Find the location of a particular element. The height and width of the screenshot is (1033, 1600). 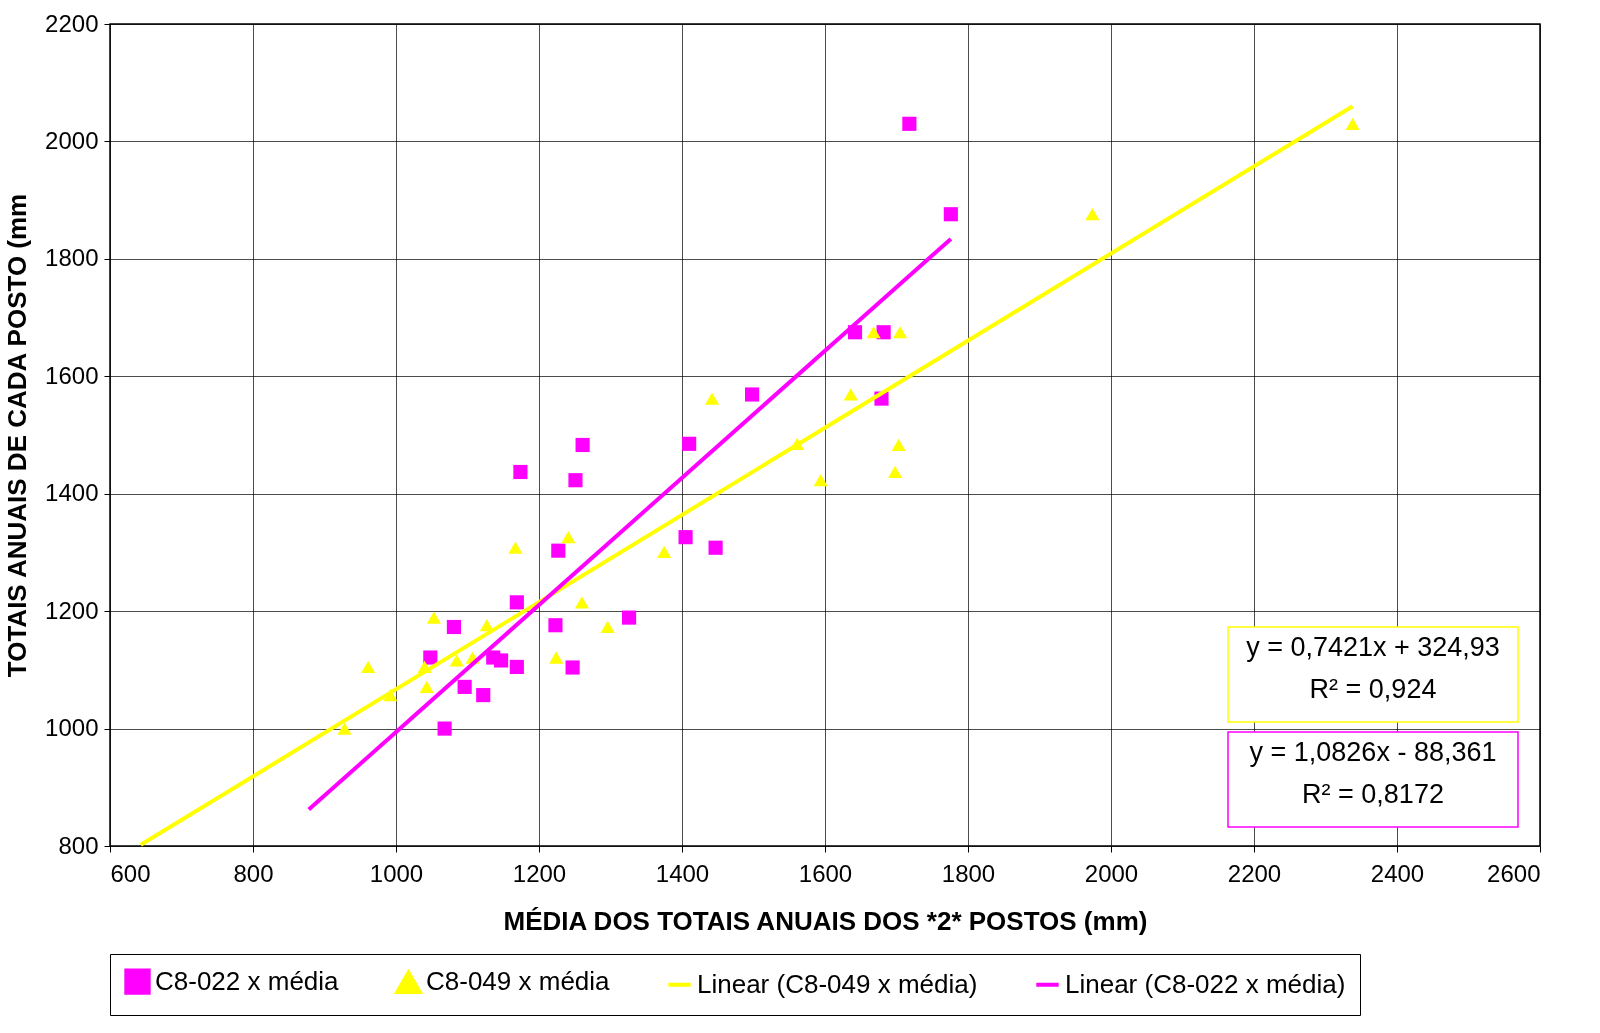

y-tick-label: 1600 is located at coordinates (72, 375).